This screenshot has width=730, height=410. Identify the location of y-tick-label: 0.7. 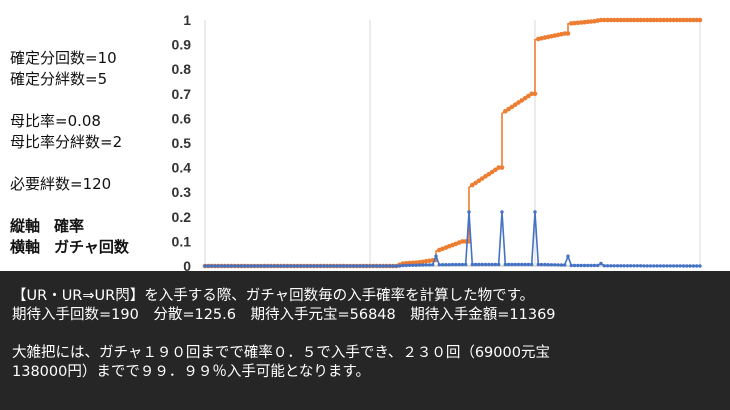
(182, 94).